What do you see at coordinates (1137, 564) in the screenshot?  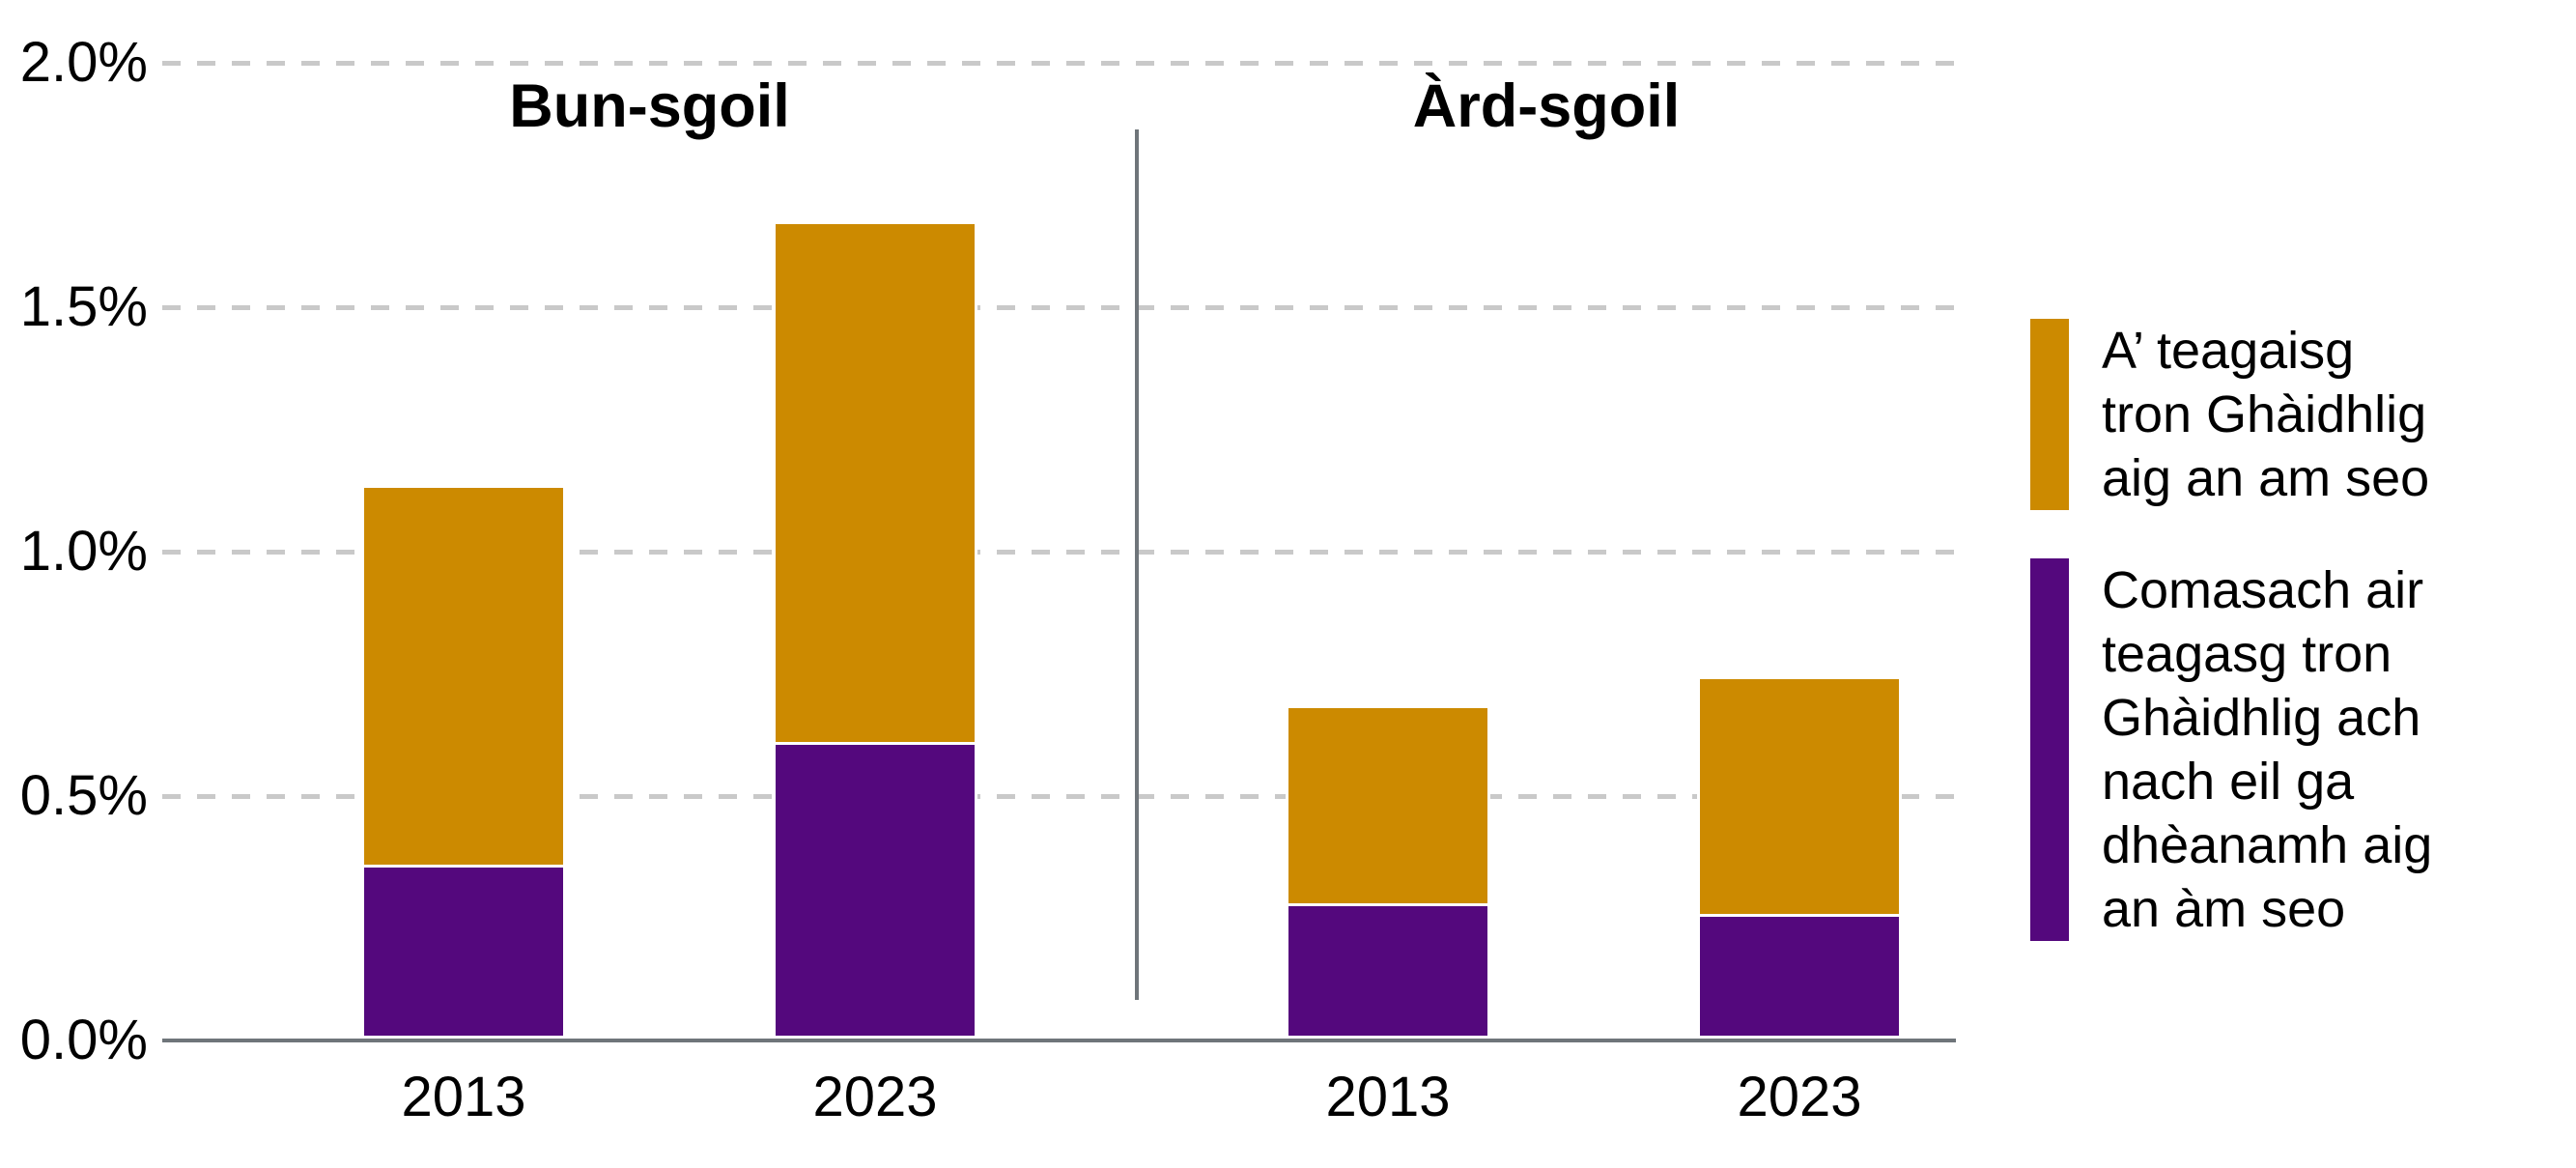 I see `panel-divider-line` at bounding box center [1137, 564].